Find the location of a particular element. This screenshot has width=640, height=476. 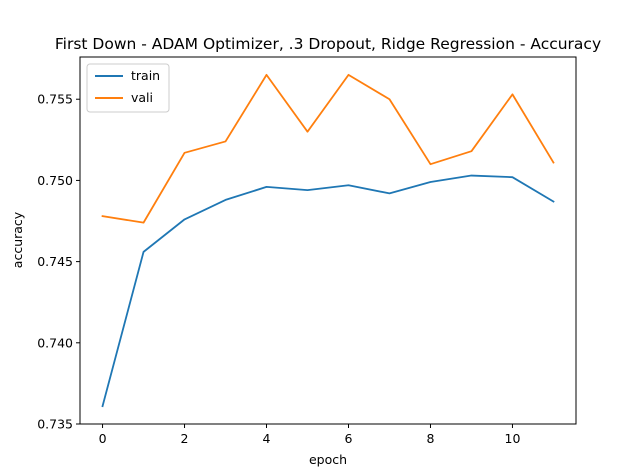

x-tick-label: 4 is located at coordinates (267, 438).